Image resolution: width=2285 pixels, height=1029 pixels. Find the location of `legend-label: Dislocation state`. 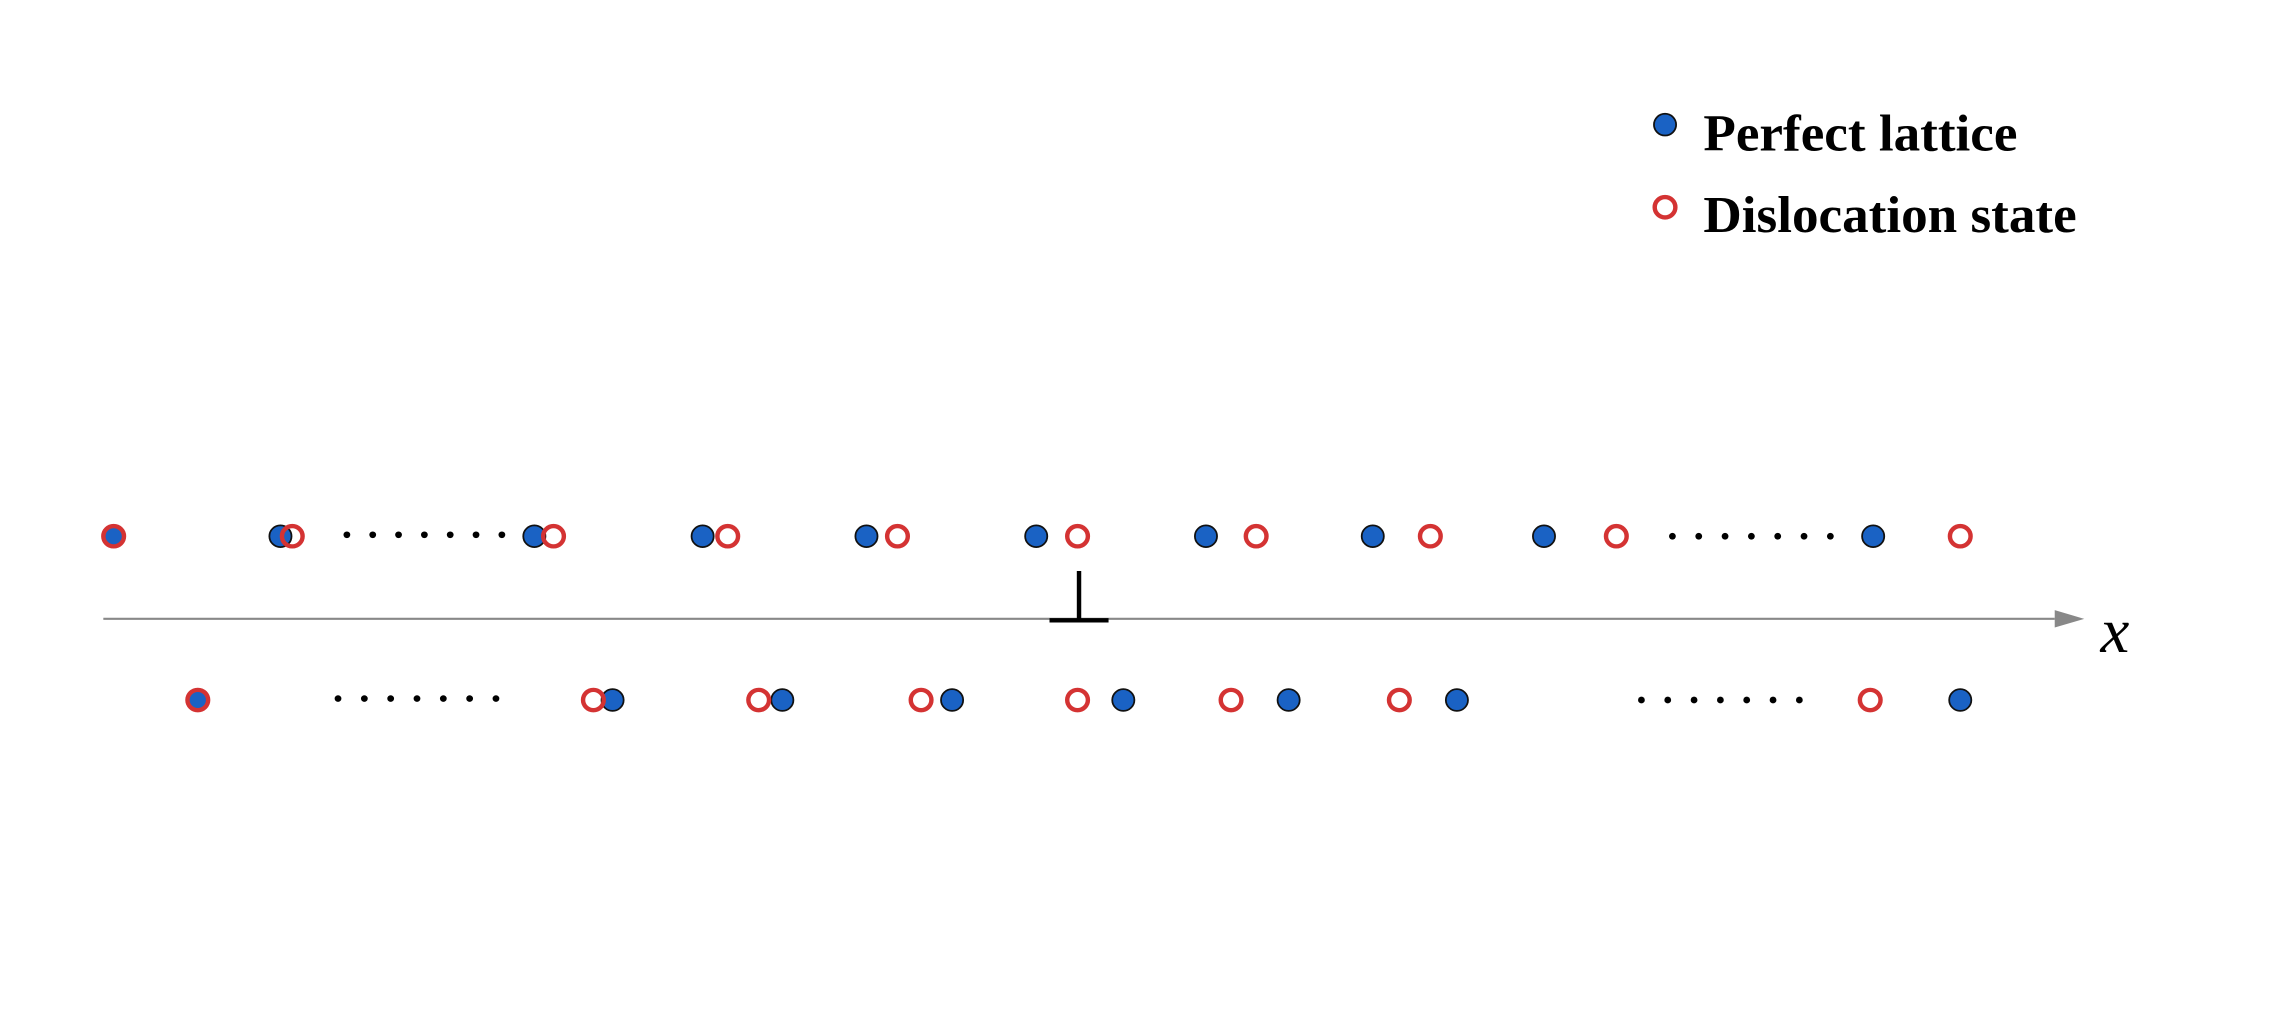

legend-label: Dislocation state is located at coordinates (1889, 214).